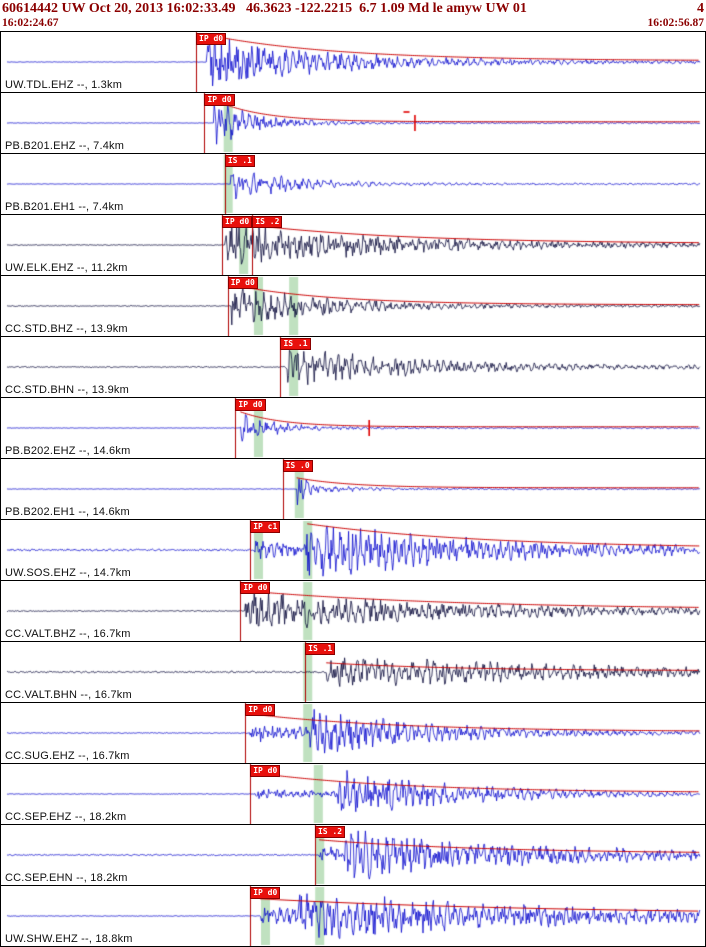 The height and width of the screenshot is (947, 706). I want to click on trace-row: CC.STD.BHN --, 13.9km IS .1, so click(353, 367).